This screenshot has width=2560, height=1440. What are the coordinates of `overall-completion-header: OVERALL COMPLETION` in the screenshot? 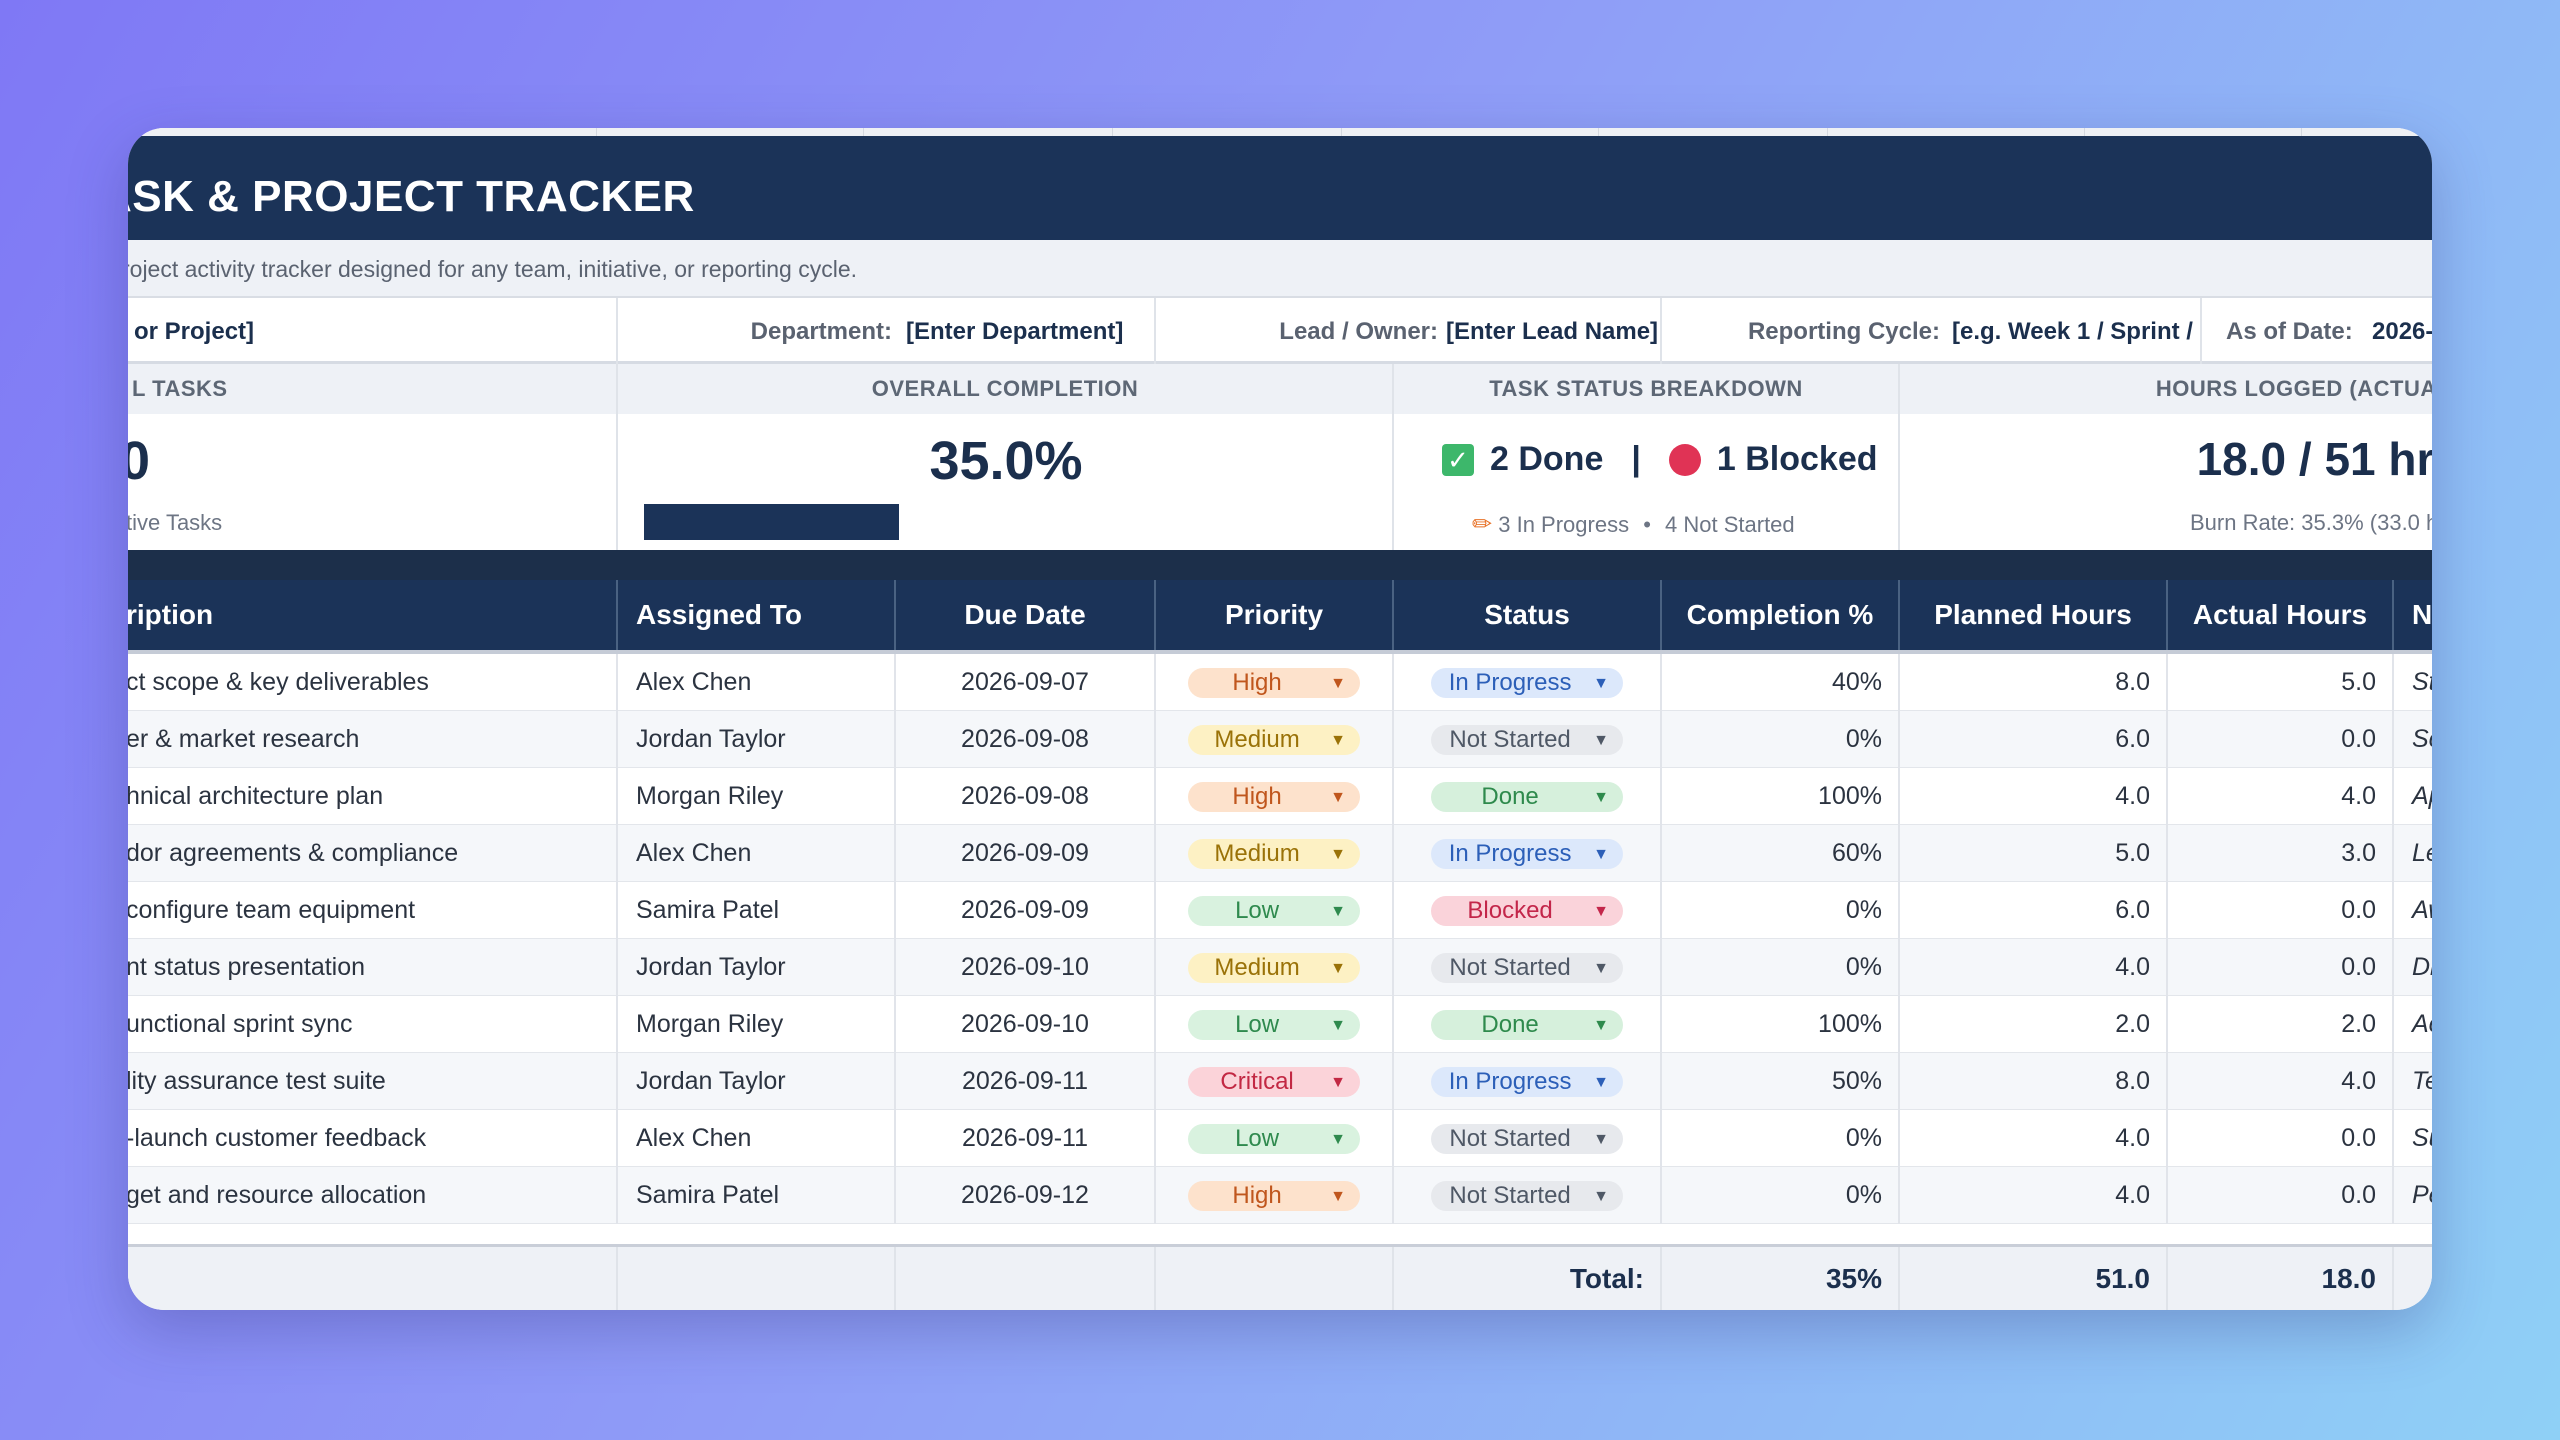 It's located at (1006, 389).